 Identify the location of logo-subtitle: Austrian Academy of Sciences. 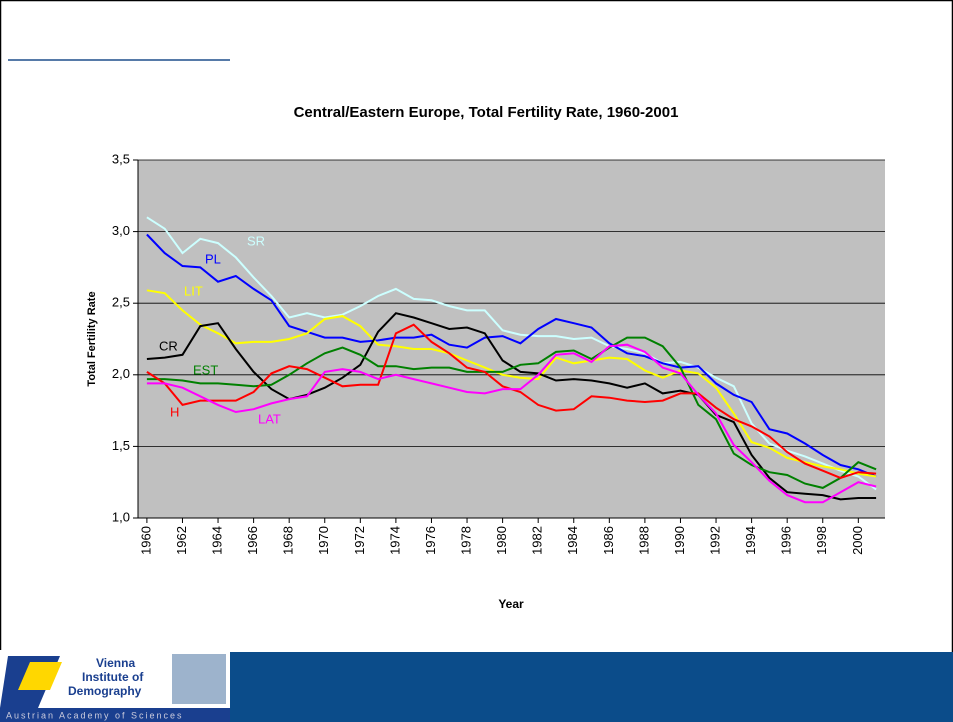
(95, 715).